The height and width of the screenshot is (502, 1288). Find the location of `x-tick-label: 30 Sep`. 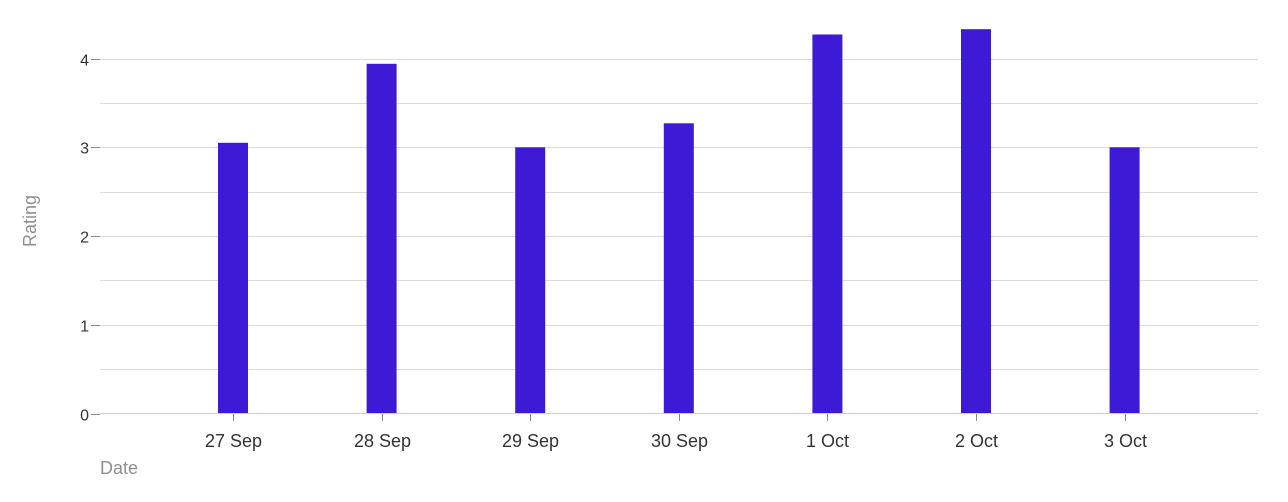

x-tick-label: 30 Sep is located at coordinates (679, 441).